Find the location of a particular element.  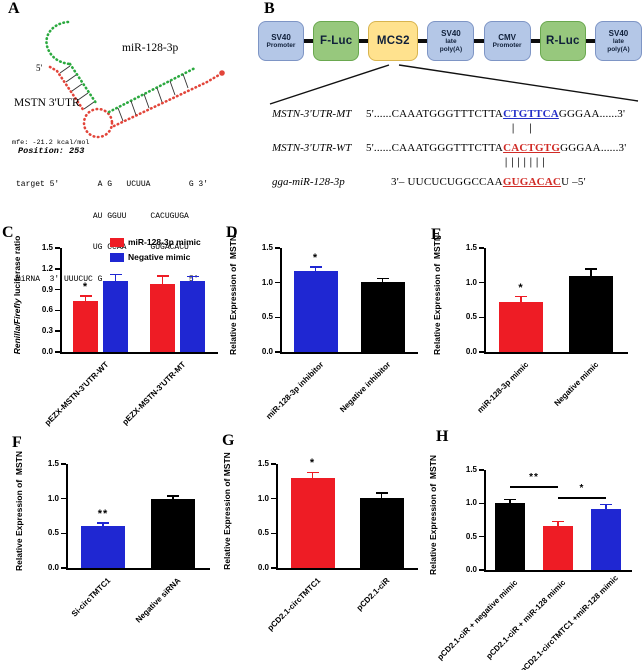

match-bars-mt-wt: || is located at coordinates (529, 128).